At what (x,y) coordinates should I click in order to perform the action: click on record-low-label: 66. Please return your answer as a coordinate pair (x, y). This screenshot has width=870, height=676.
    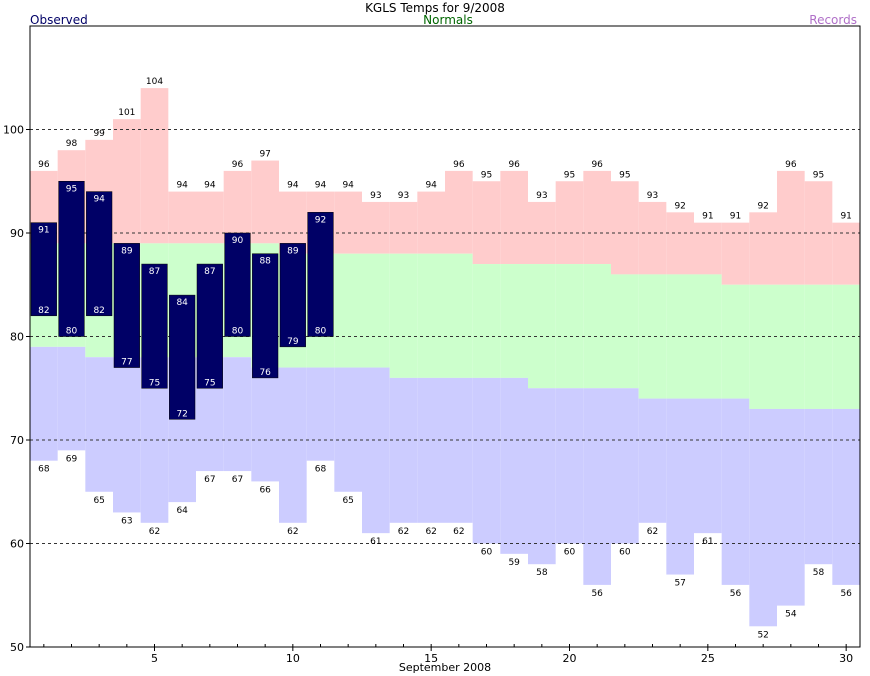
    Looking at the image, I should click on (265, 490).